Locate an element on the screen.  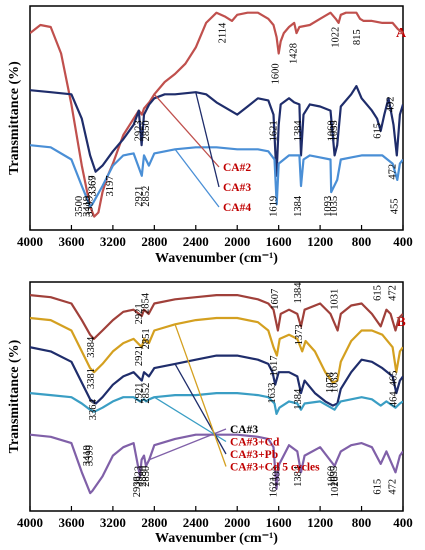
peak-label: 2880 is located at coordinates (143, 476).